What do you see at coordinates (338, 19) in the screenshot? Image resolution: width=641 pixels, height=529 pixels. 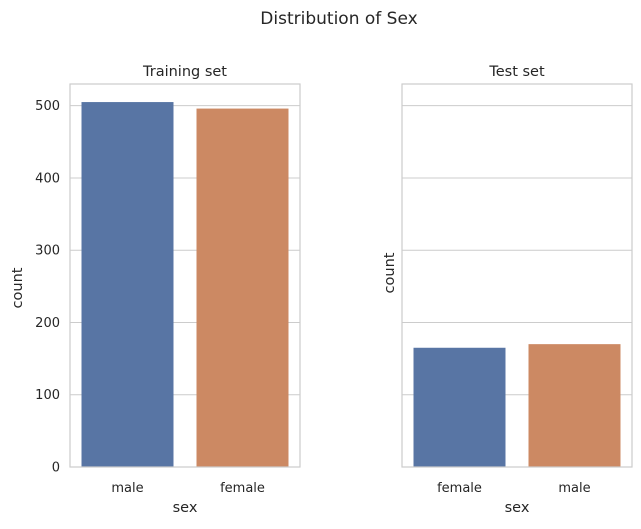 I see `figure-title: Distribution of Sex` at bounding box center [338, 19].